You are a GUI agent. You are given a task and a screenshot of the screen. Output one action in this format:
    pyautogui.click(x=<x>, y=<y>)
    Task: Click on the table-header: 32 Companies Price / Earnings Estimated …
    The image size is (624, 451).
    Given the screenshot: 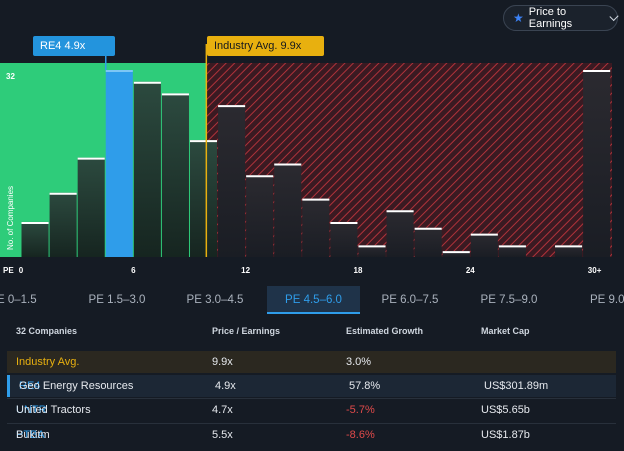 What is the action you would take?
    pyautogui.click(x=312, y=333)
    